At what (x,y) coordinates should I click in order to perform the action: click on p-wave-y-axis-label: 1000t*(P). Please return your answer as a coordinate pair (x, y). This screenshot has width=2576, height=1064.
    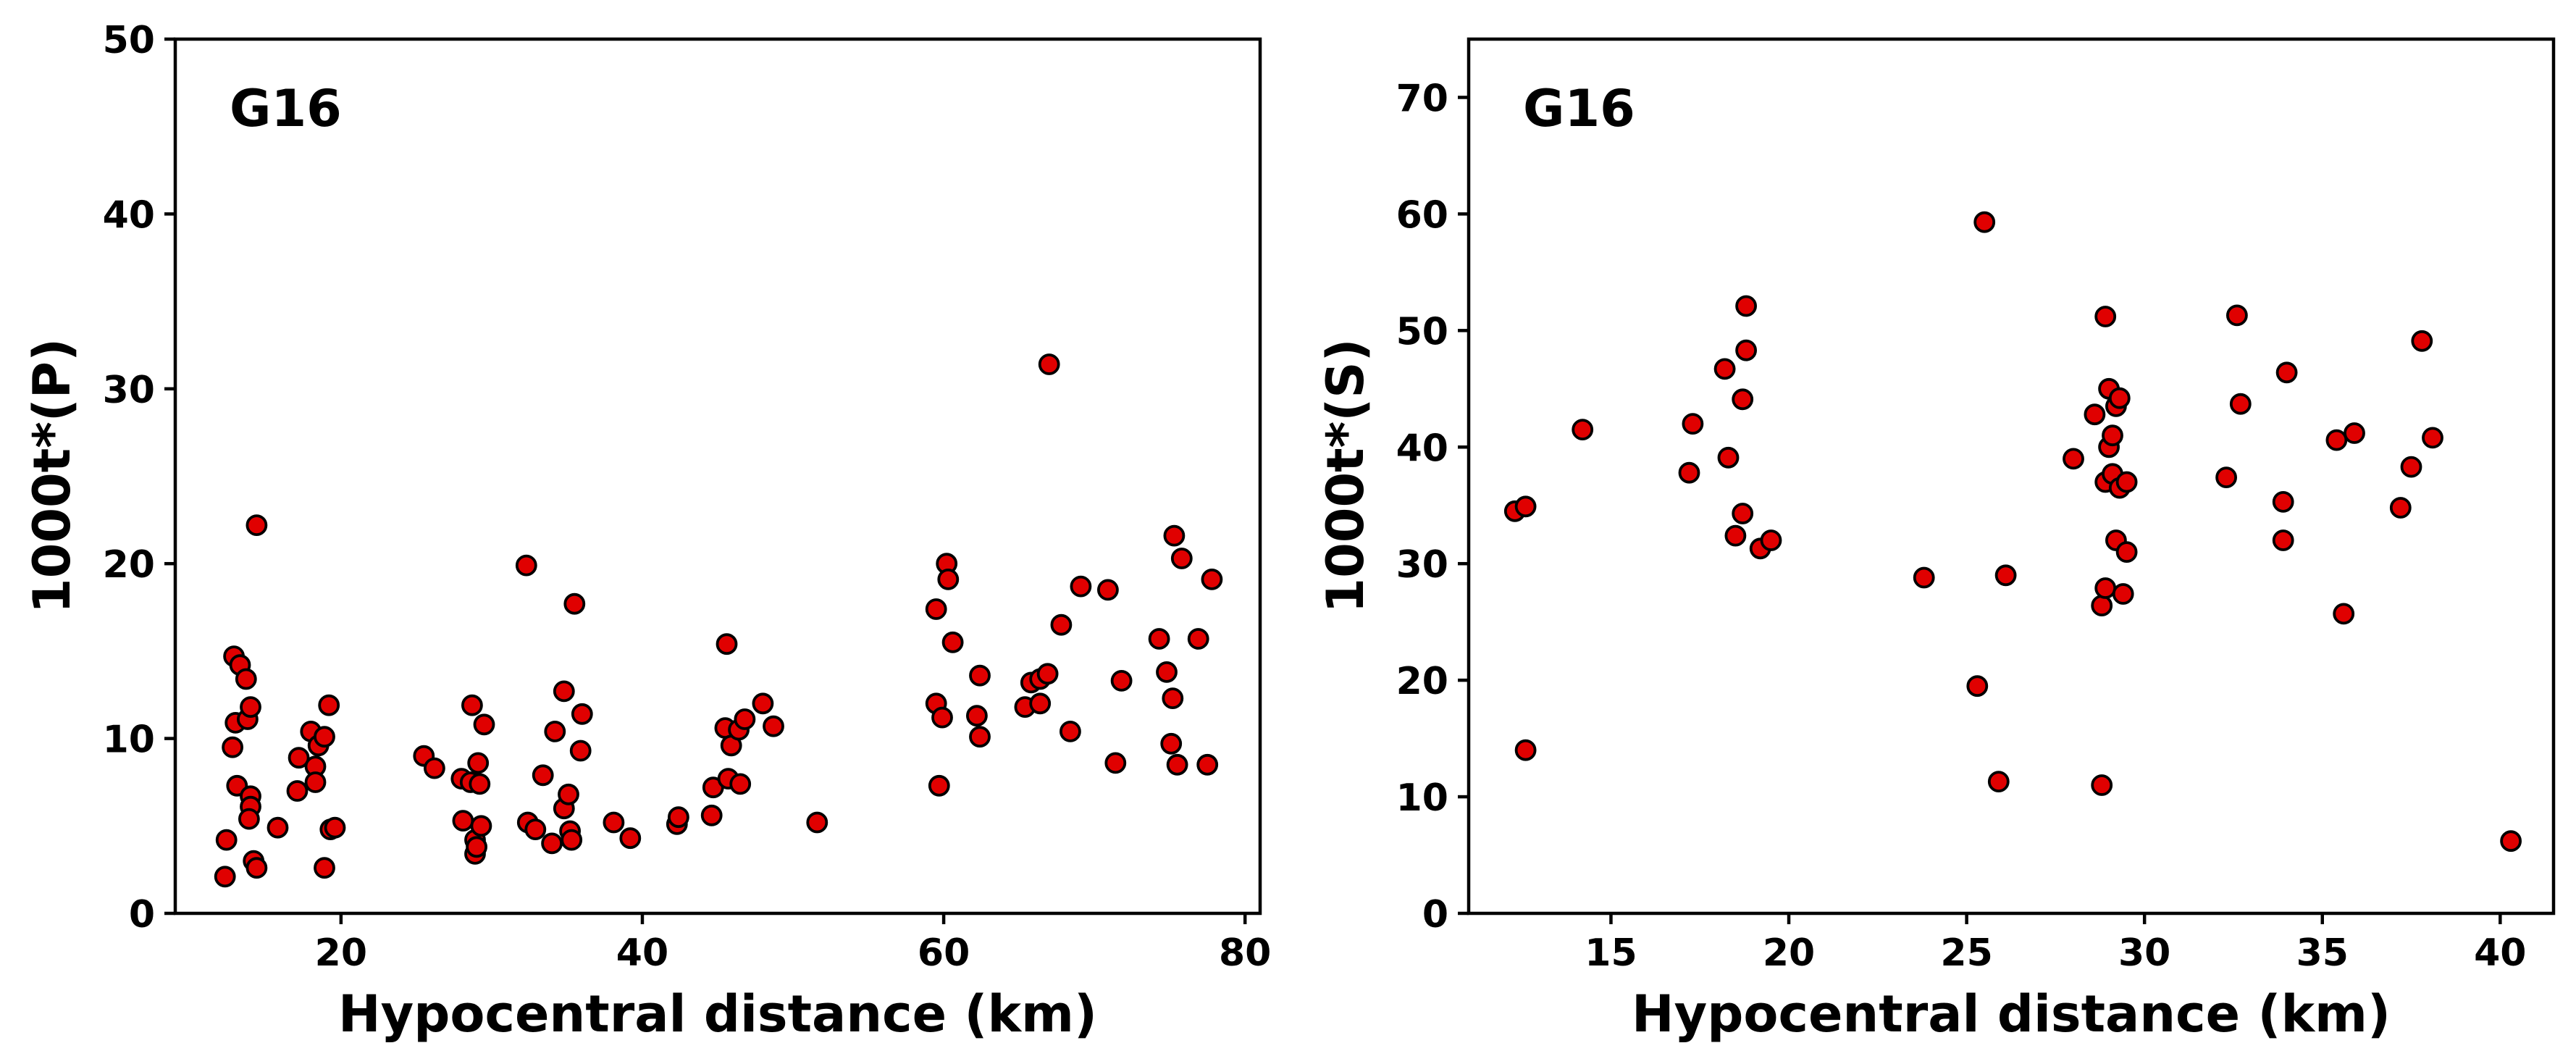
    Looking at the image, I should click on (52, 476).